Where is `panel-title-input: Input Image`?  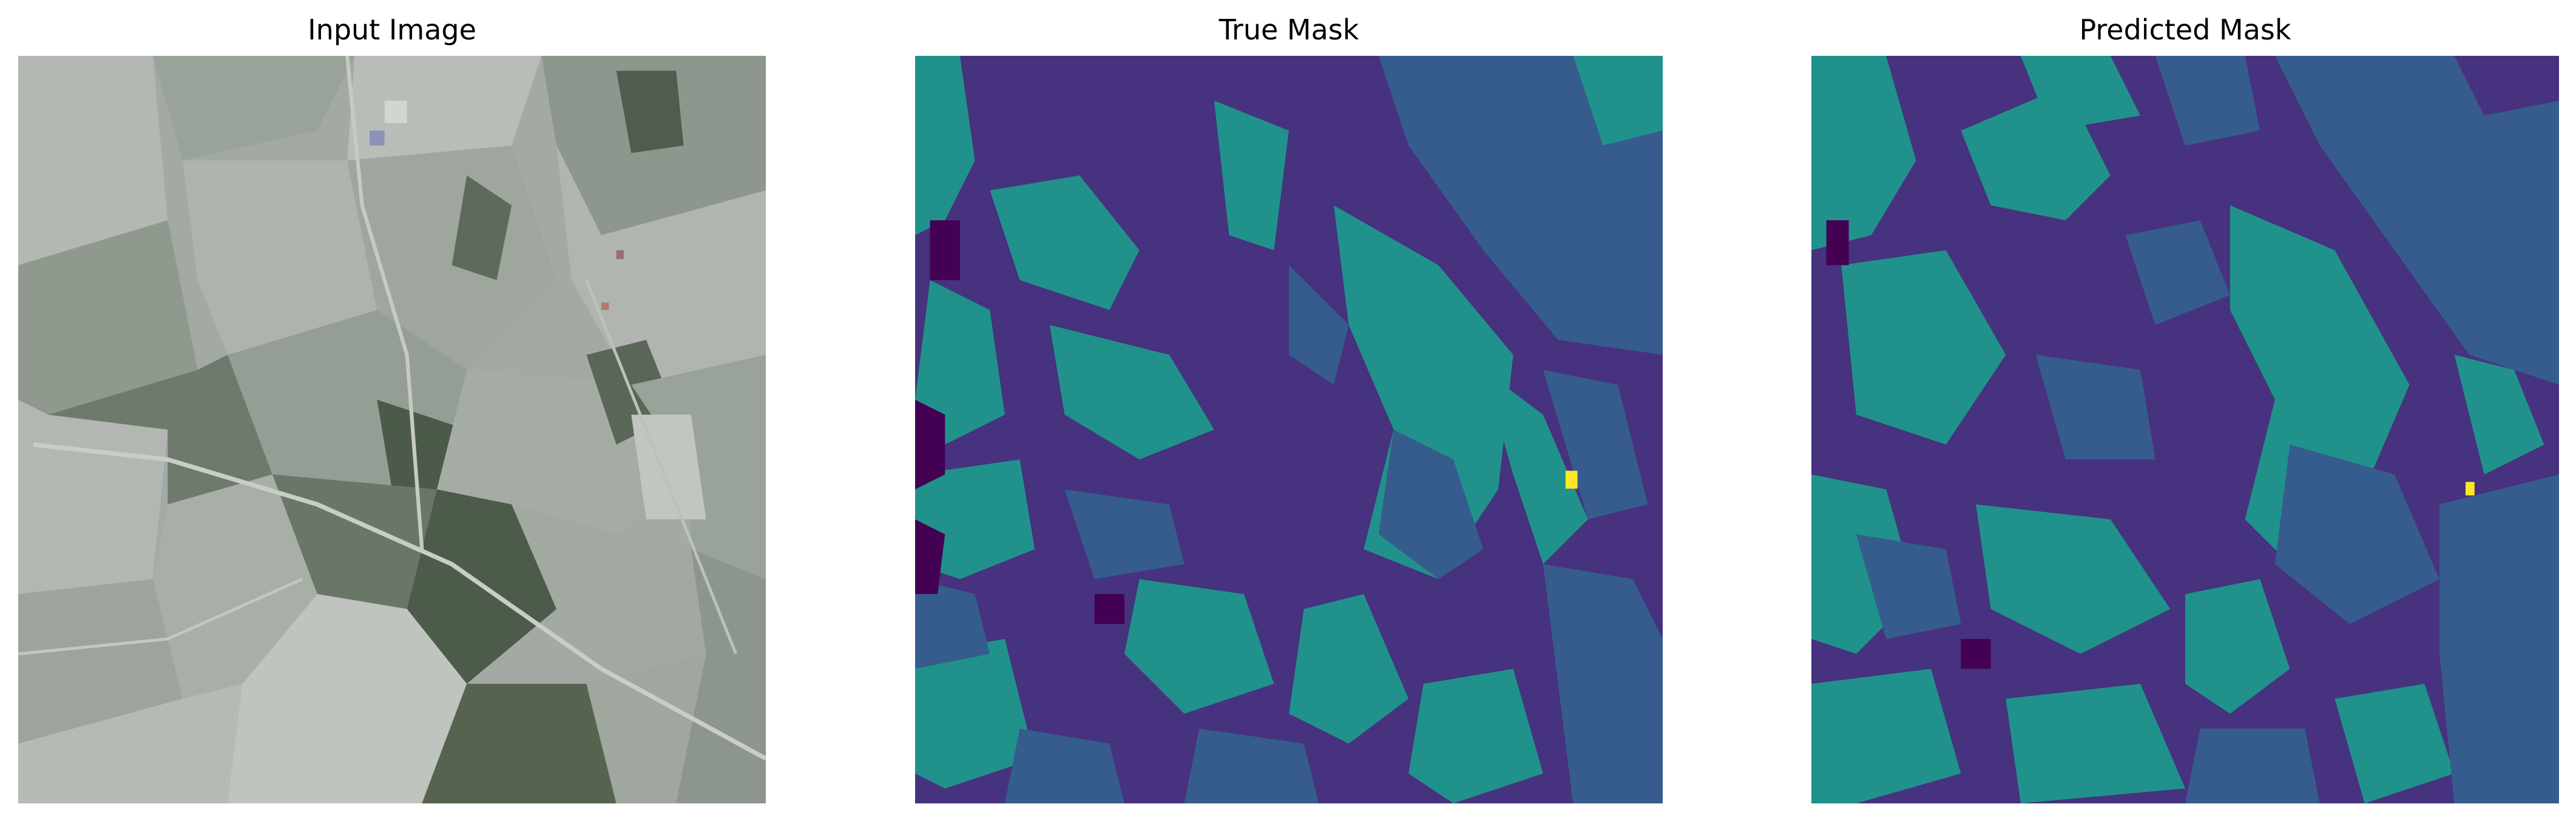
panel-title-input: Input Image is located at coordinates (392, 29).